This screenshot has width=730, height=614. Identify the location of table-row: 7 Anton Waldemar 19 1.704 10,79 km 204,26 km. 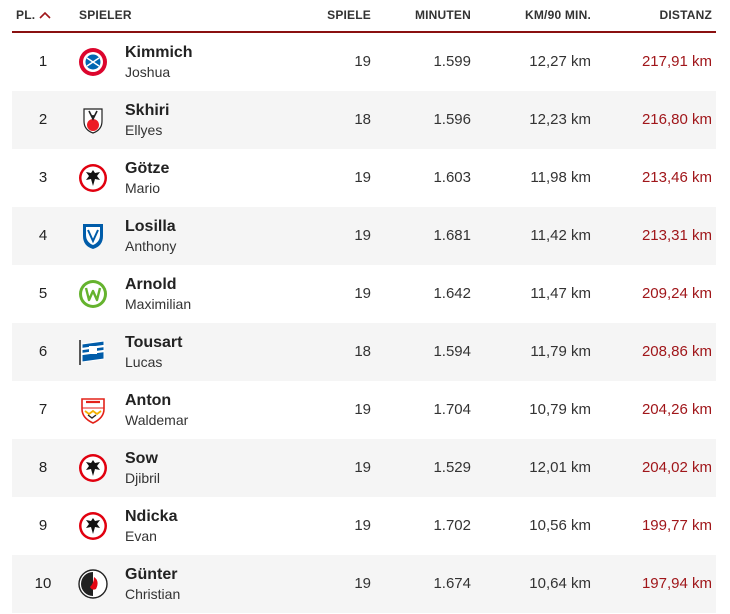
(364, 410).